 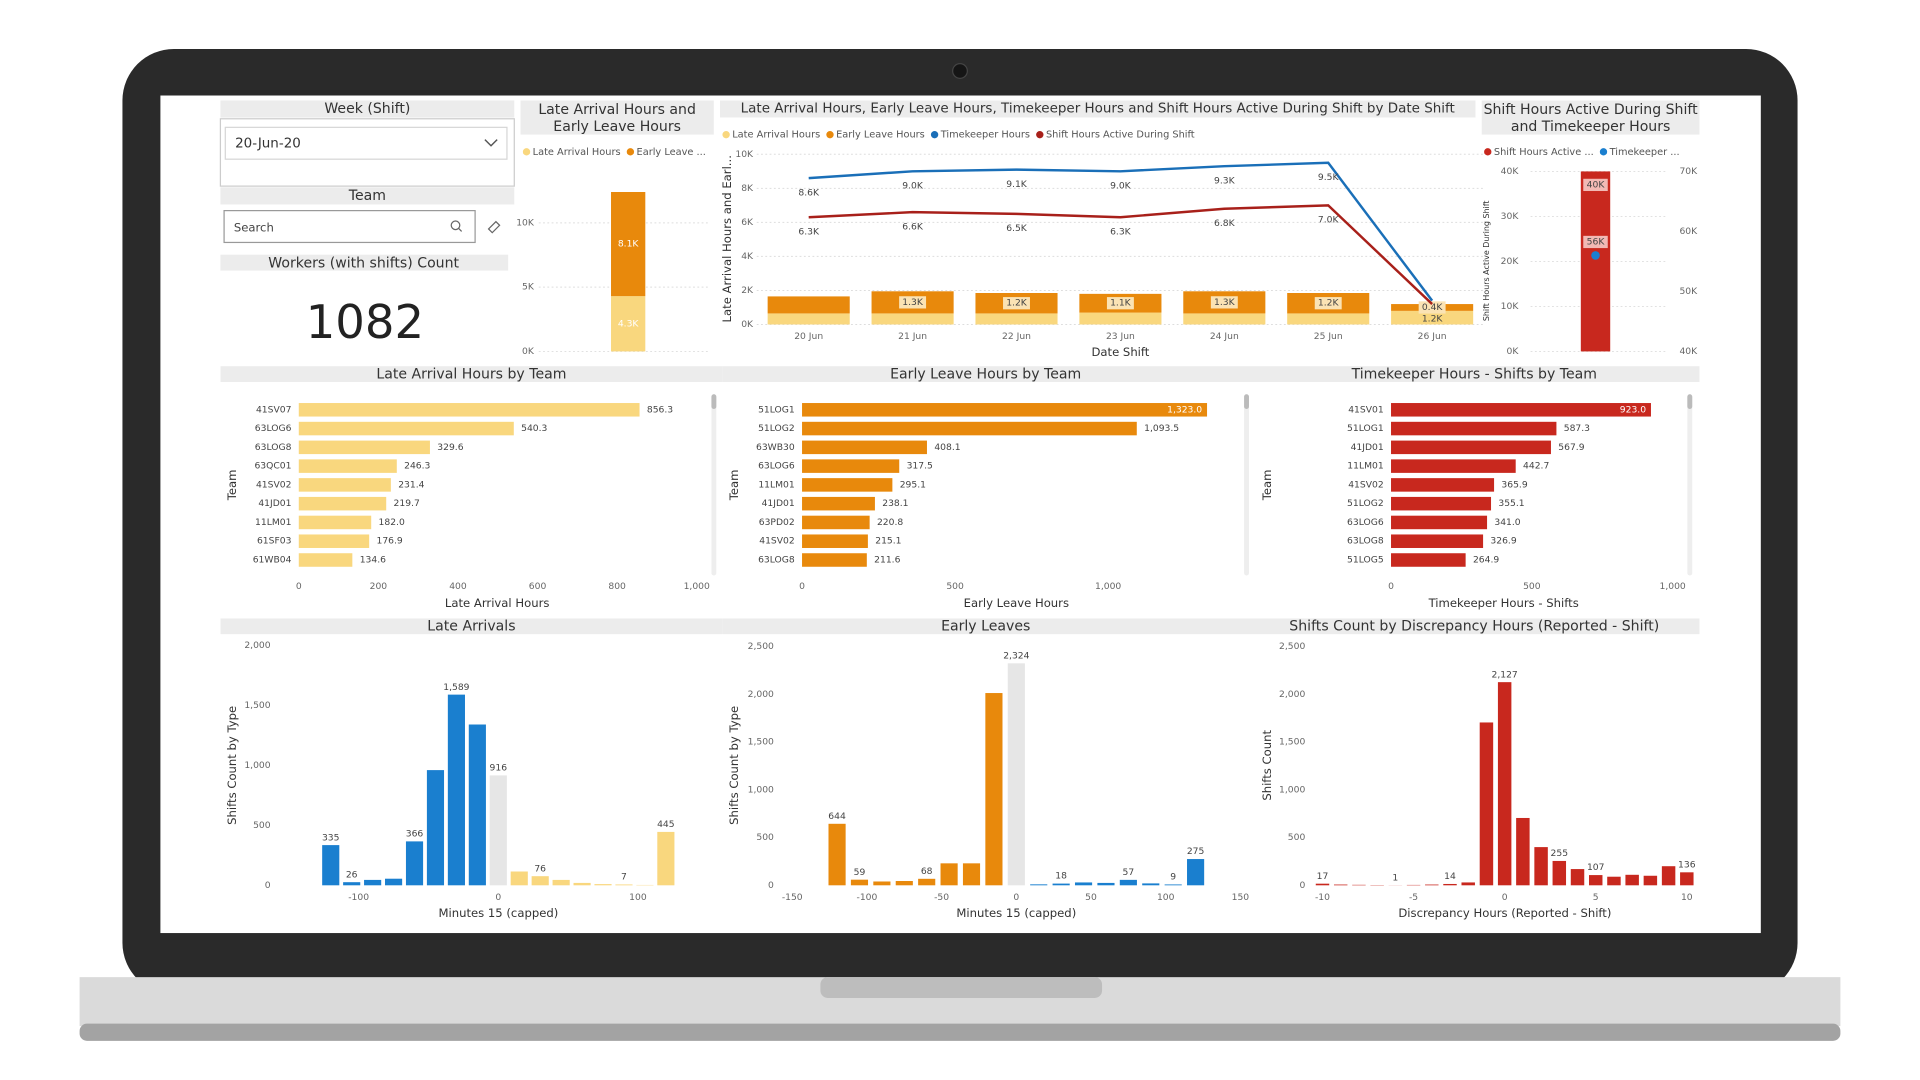 I want to click on data-label: 2,127, so click(x=1505, y=674).